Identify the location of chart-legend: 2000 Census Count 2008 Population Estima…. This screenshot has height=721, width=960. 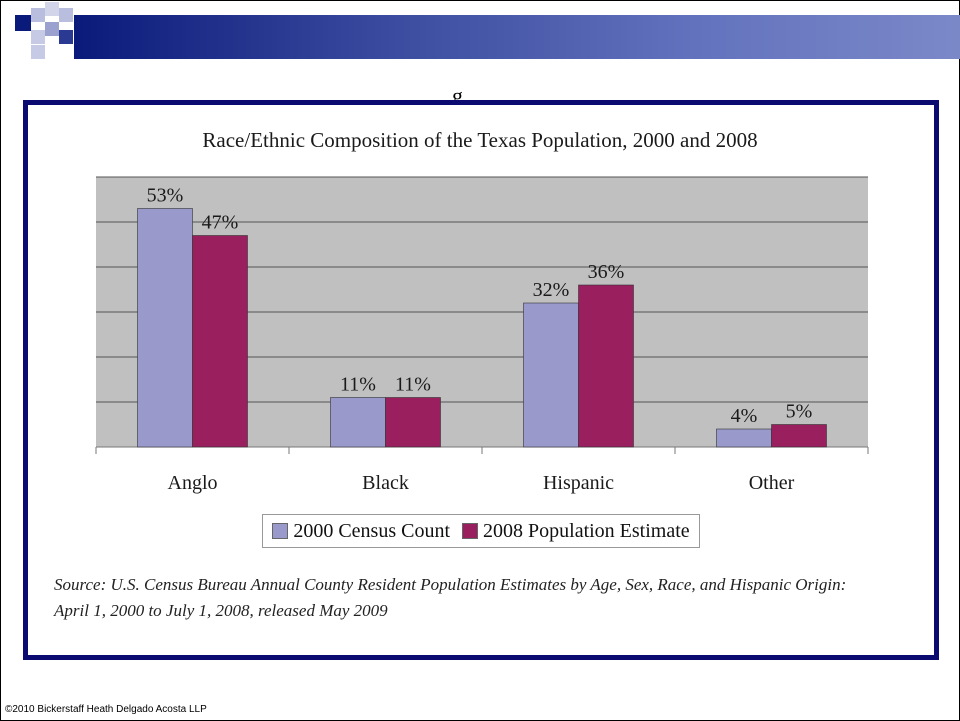
(481, 531).